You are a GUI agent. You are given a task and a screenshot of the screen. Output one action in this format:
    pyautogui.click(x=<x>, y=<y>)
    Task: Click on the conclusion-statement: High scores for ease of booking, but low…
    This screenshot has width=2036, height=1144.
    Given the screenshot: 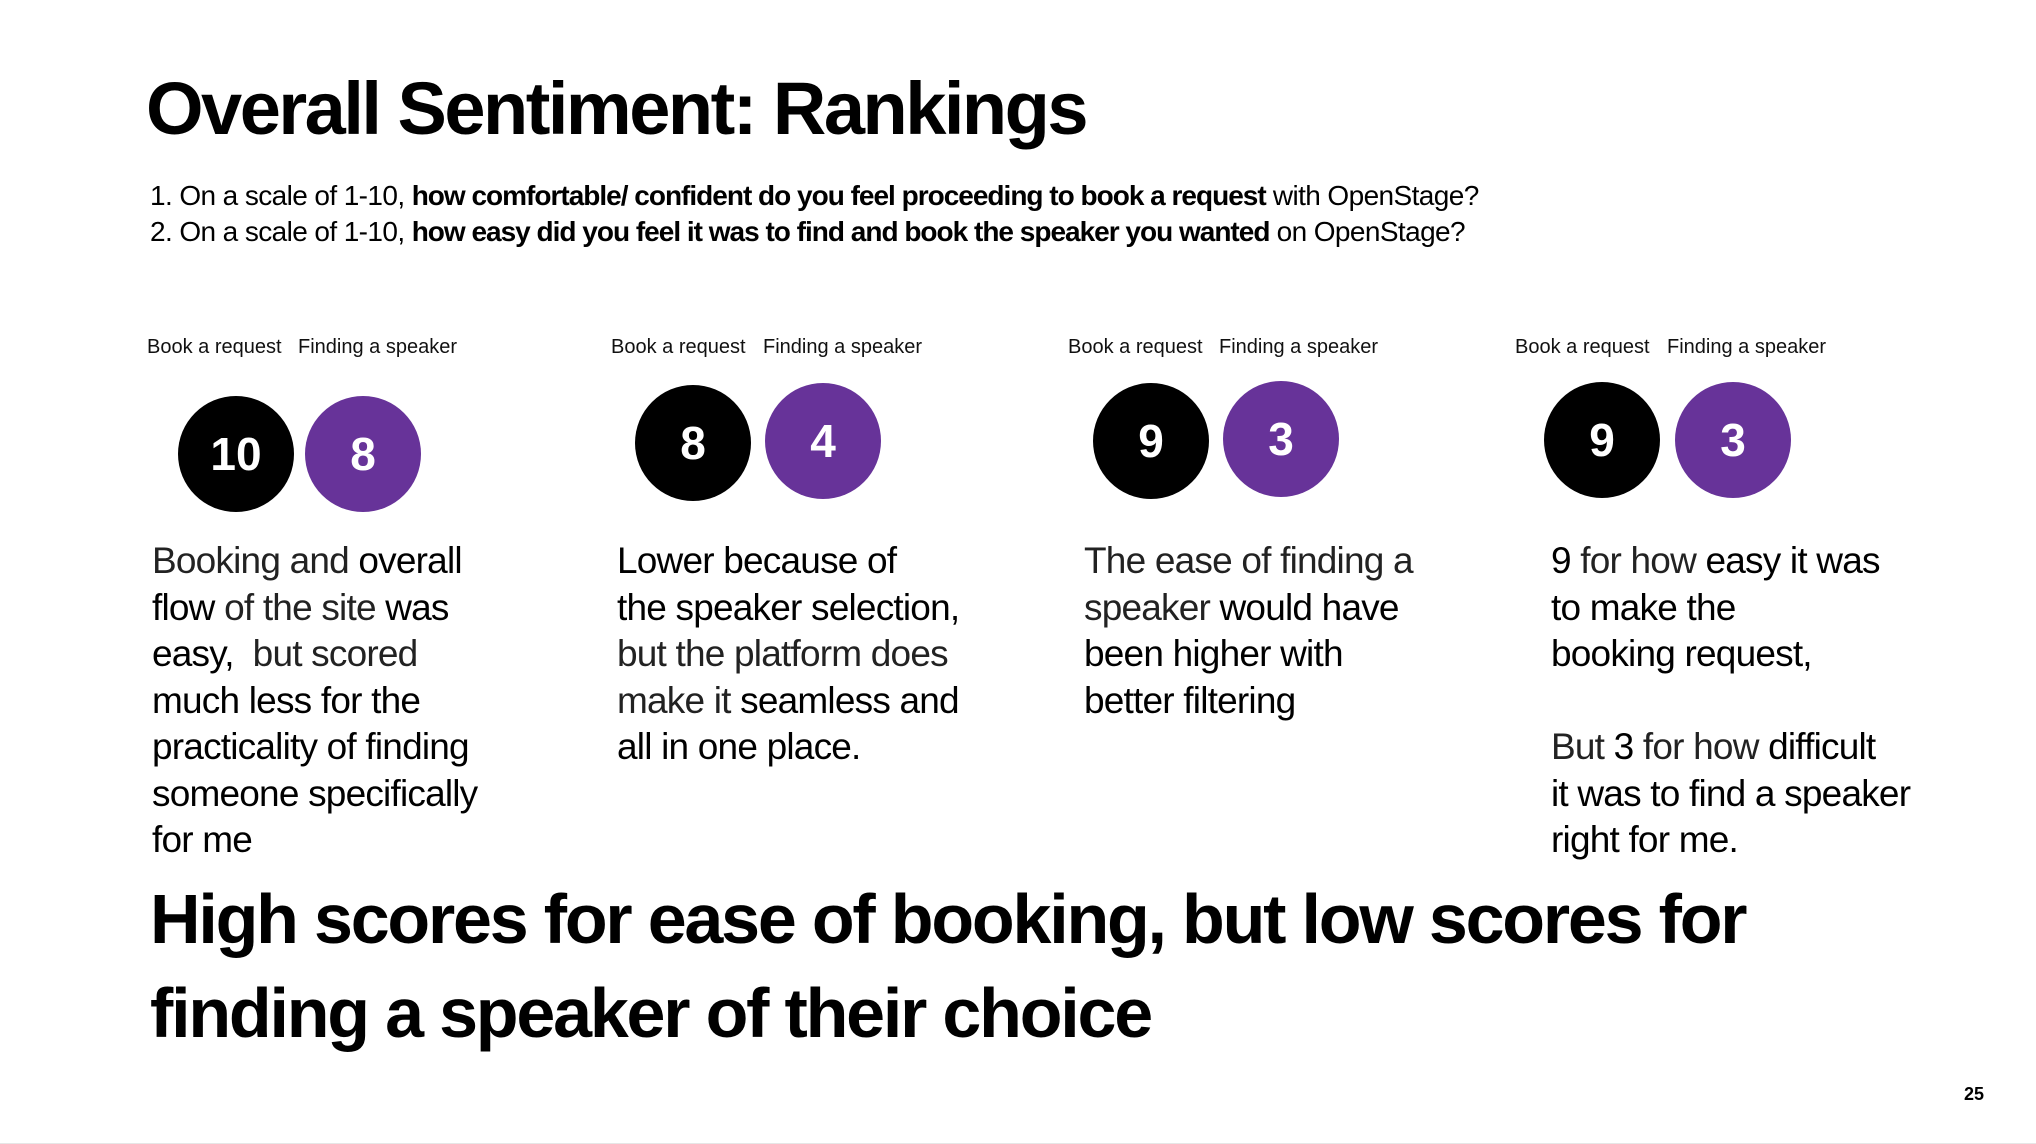 What is the action you would take?
    pyautogui.click(x=949, y=966)
    